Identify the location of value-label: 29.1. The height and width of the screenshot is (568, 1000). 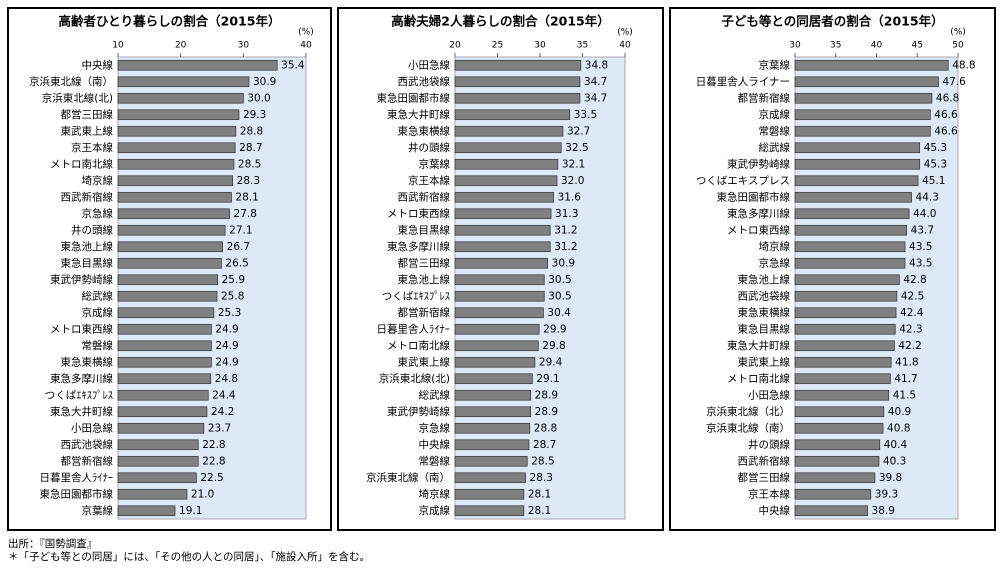
(547, 379).